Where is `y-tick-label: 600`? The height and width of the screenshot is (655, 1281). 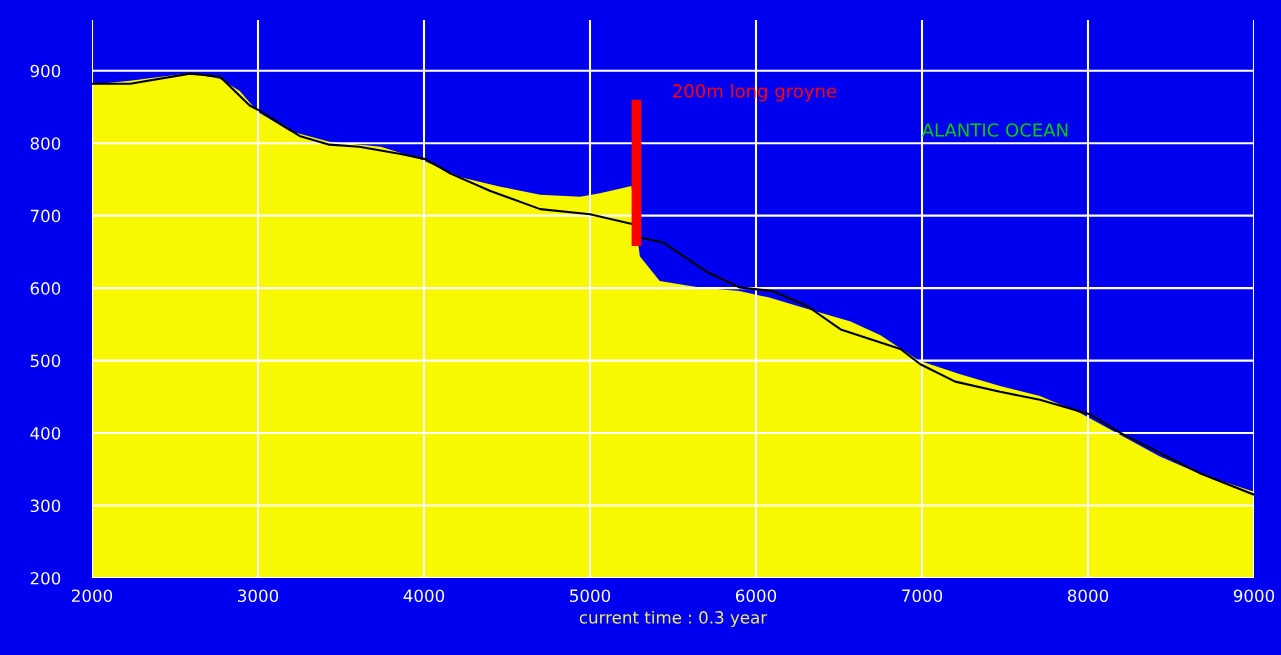 y-tick-label: 600 is located at coordinates (45, 288).